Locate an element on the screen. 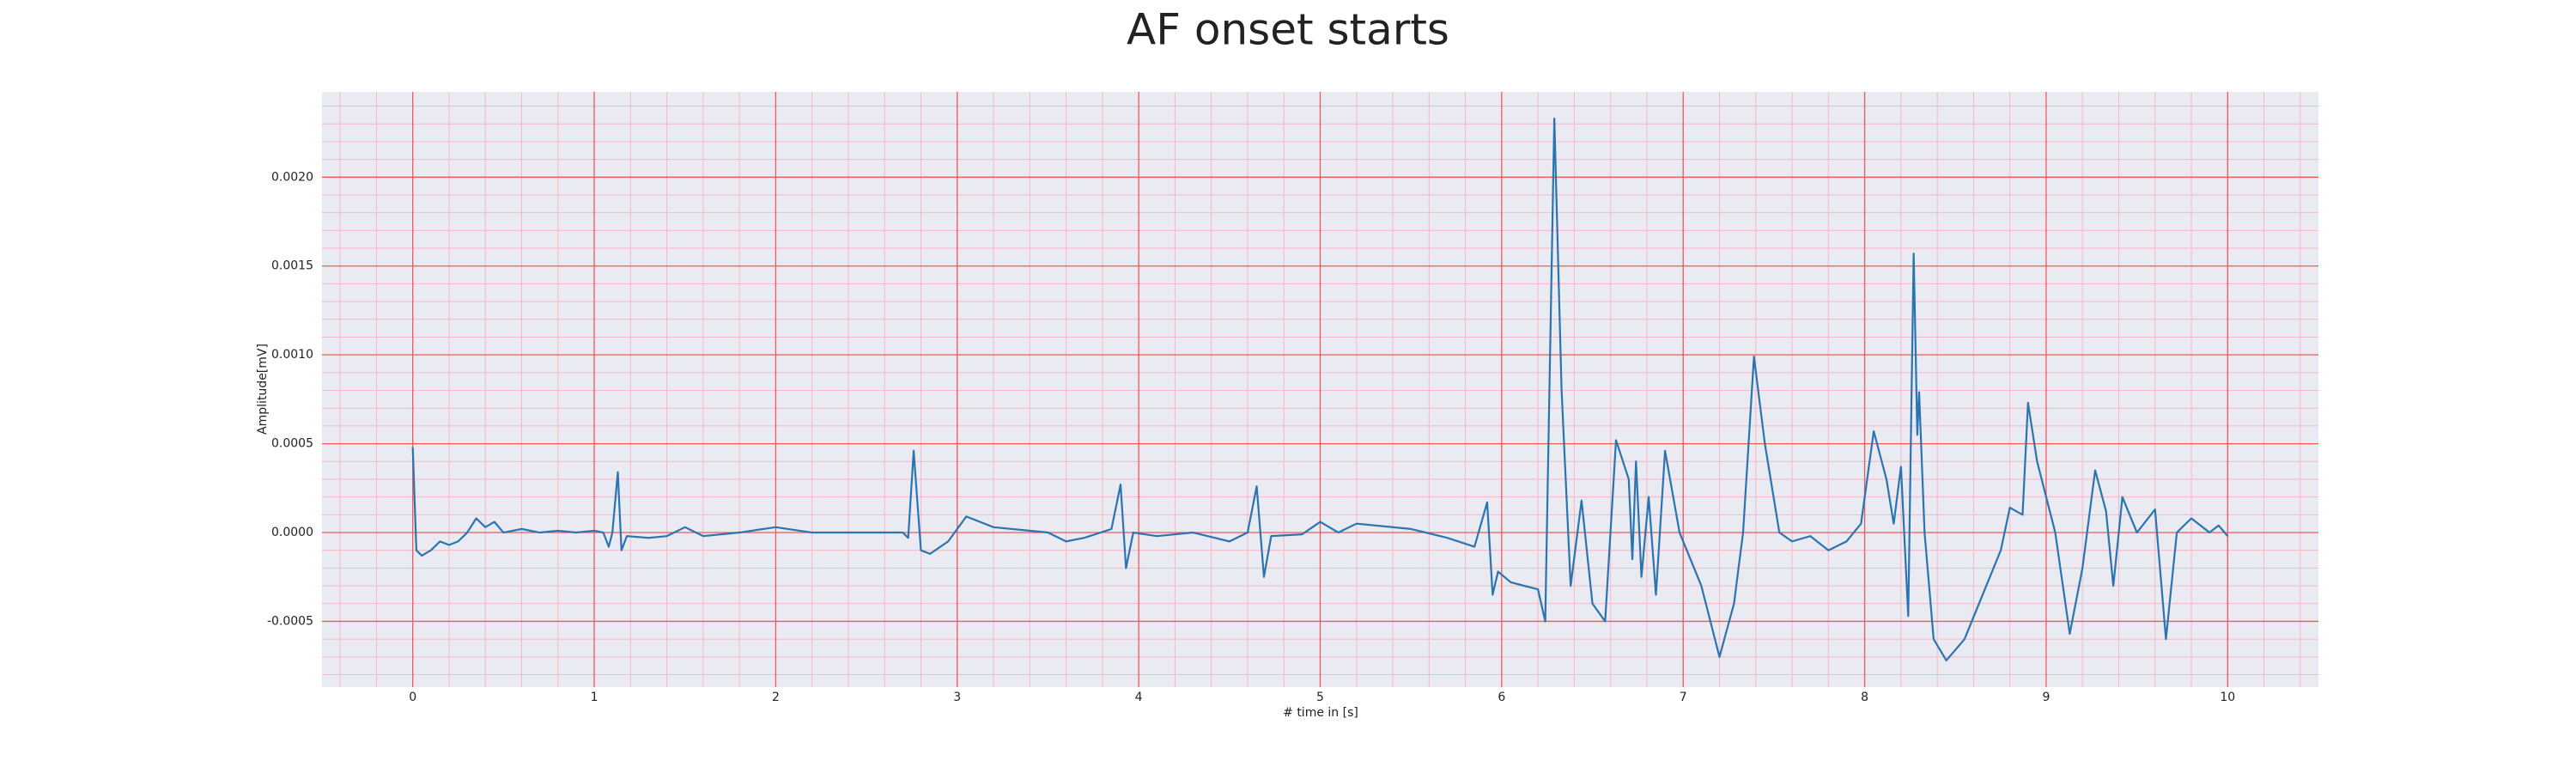 This screenshot has height=773, width=2576. x-tick-label: 5 is located at coordinates (1320, 697).